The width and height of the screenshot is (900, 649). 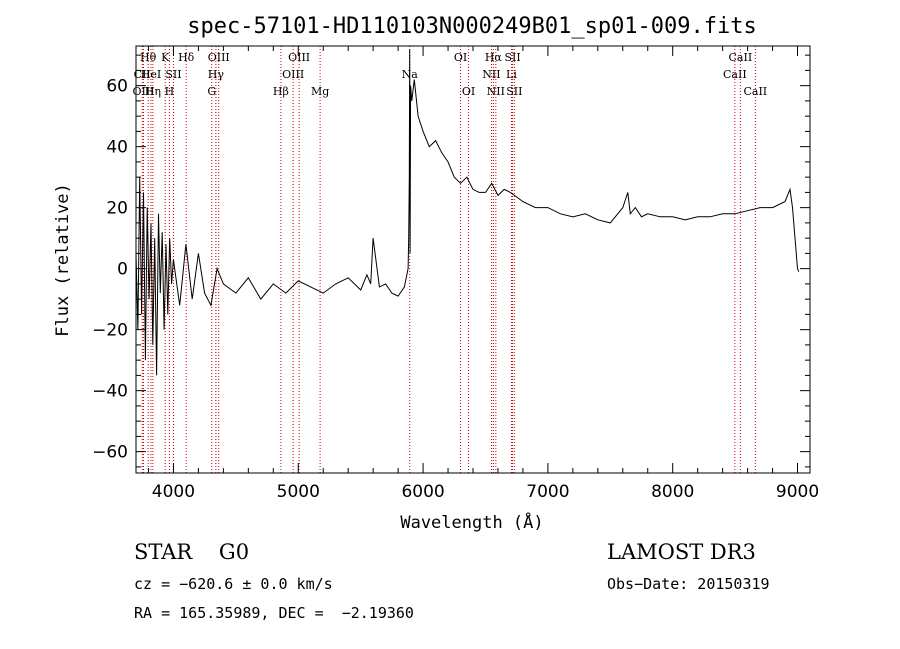 What do you see at coordinates (672, 492) in the screenshot?
I see `x-tick-label: 8000` at bounding box center [672, 492].